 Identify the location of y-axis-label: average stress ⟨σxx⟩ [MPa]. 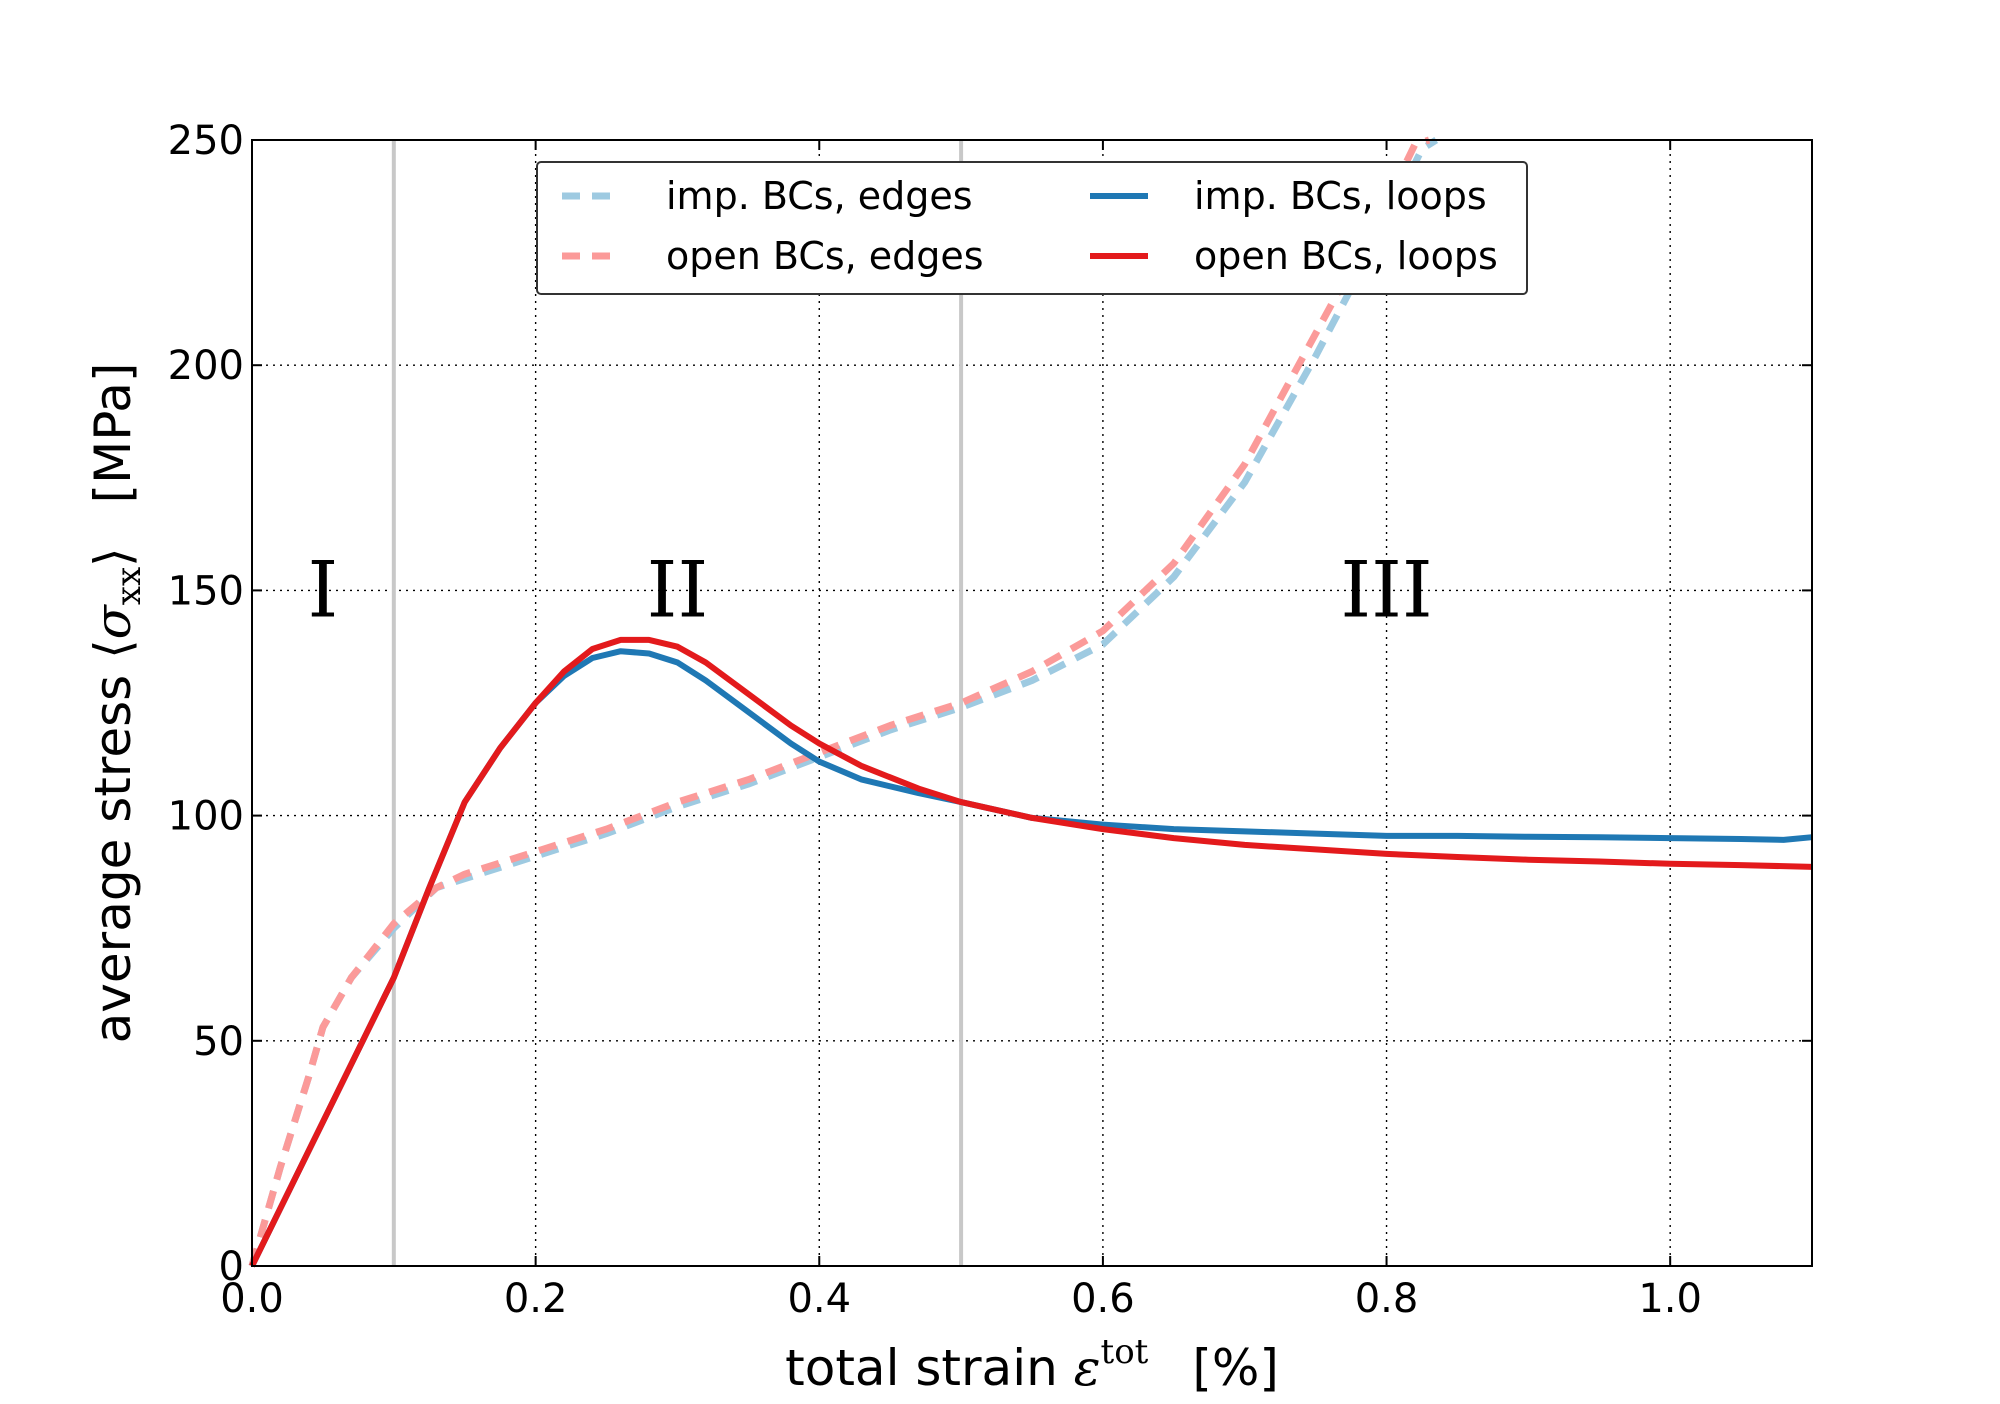
(116, 703).